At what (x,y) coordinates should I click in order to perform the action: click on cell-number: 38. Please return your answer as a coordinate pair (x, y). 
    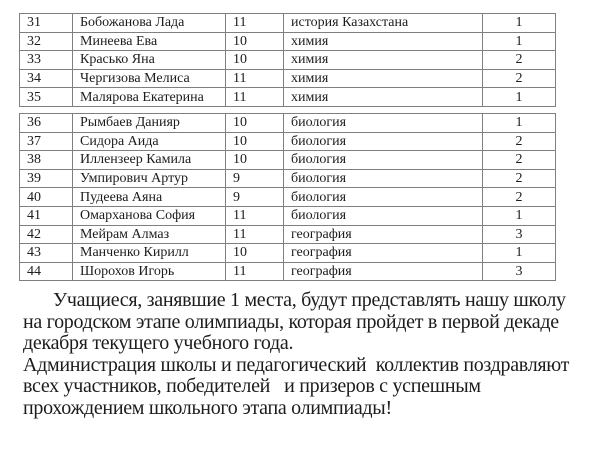
    Looking at the image, I should click on (46, 160).